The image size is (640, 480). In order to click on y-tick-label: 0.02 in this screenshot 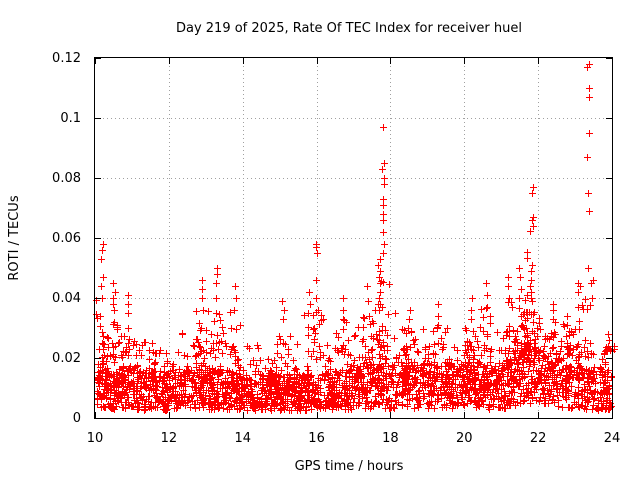, I will do `click(66, 358)`.